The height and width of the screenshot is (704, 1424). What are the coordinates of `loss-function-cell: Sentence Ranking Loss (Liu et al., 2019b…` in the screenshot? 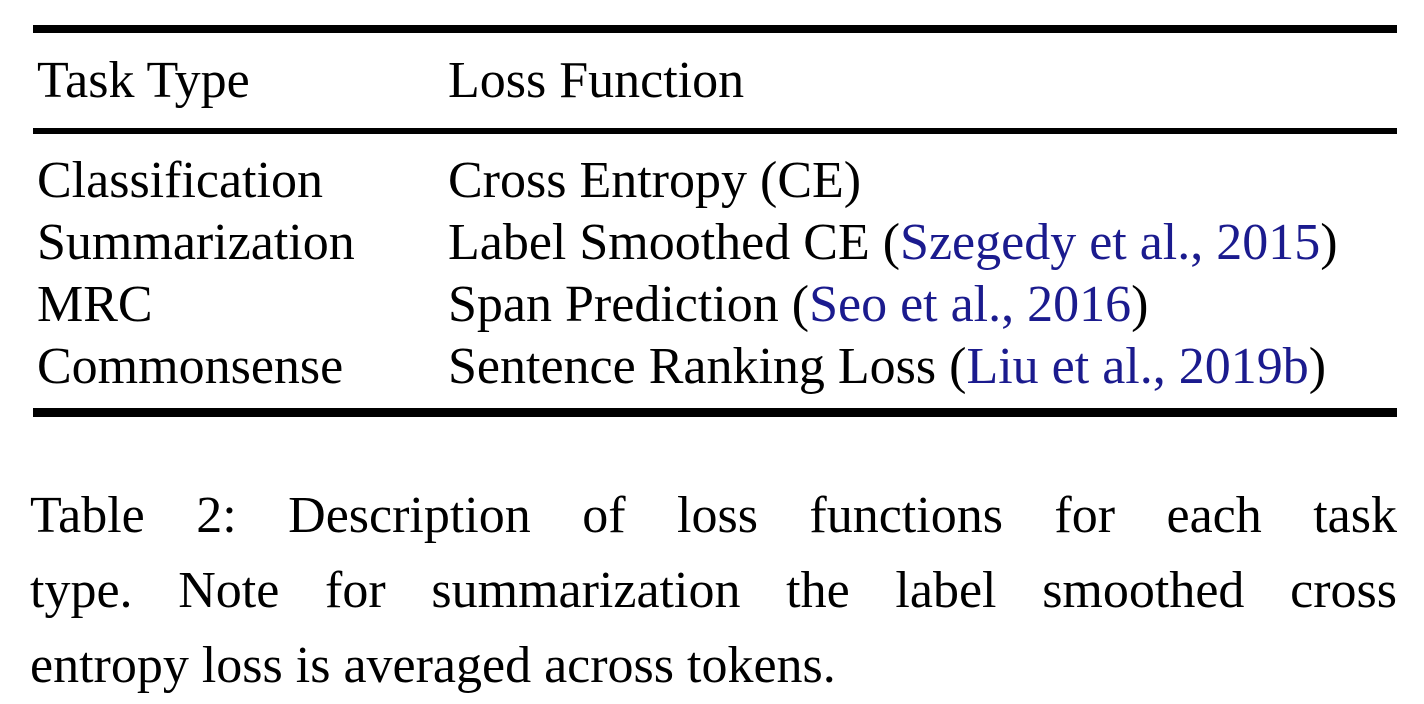 It's located at (922, 367).